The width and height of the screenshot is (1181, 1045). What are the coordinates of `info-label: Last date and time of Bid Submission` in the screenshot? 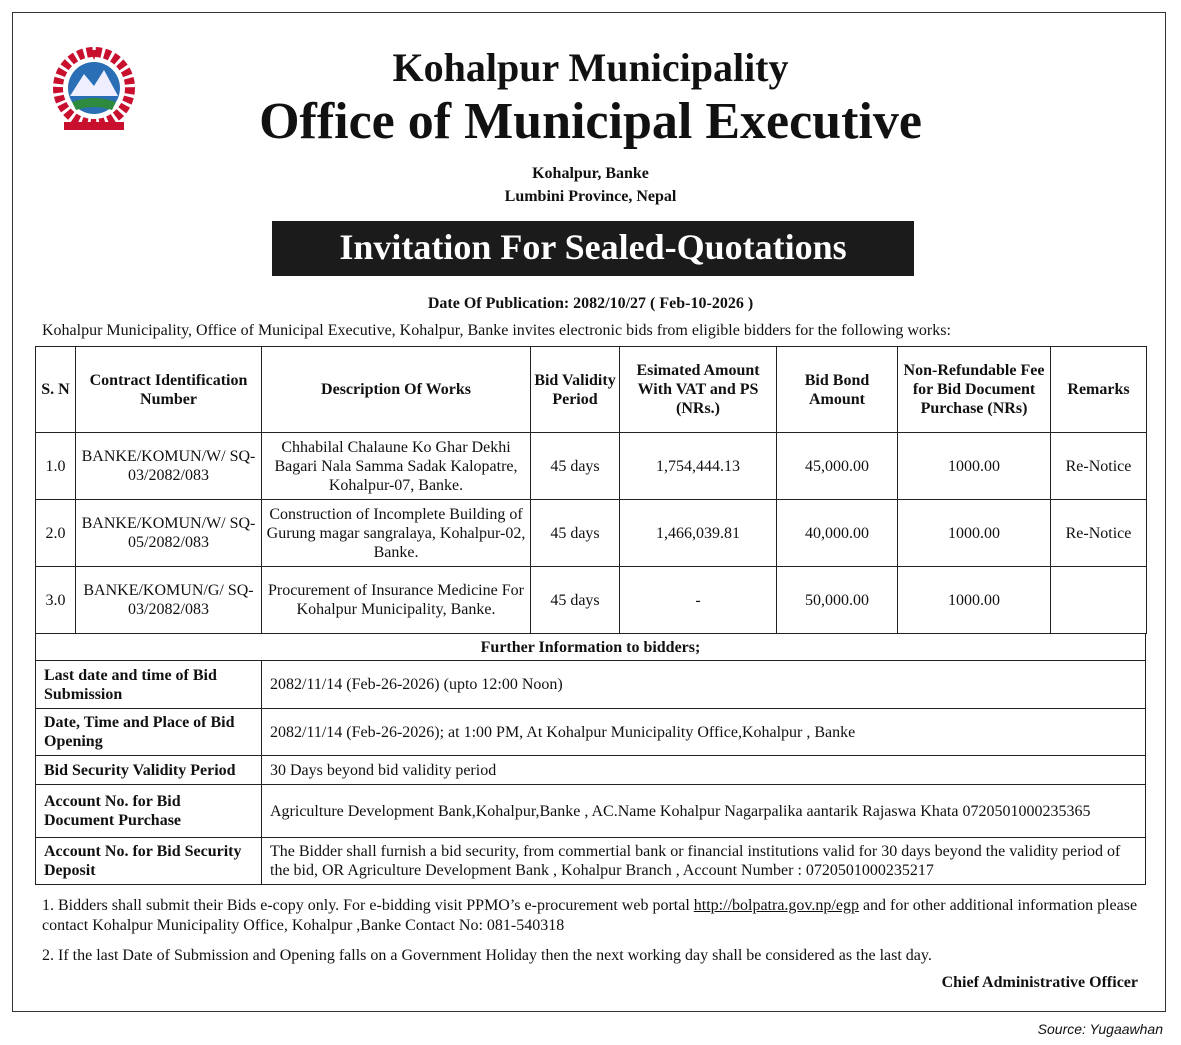 It's located at (148, 684).